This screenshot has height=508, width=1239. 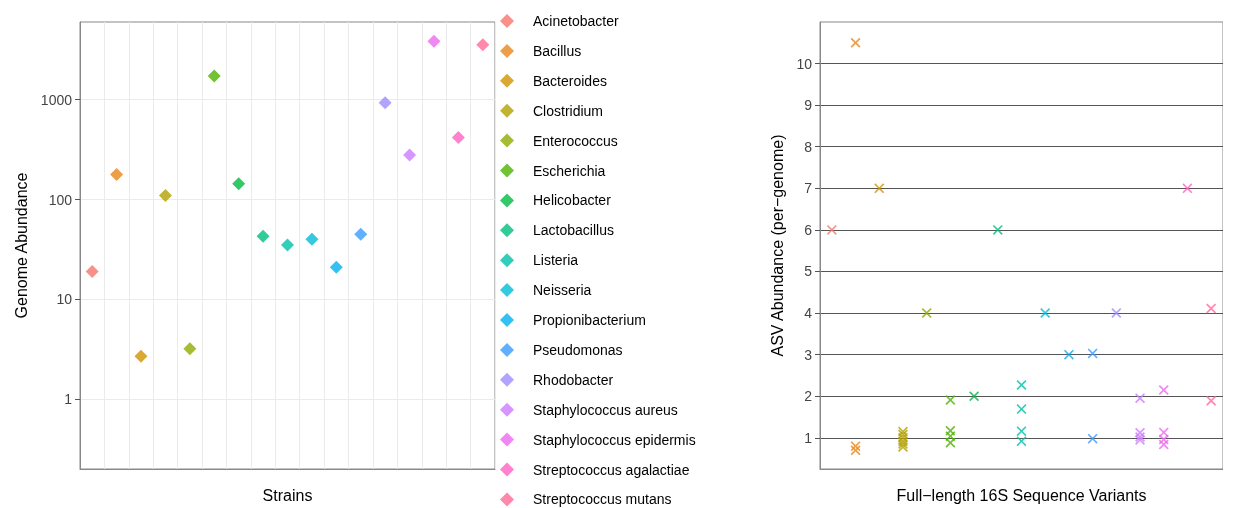 What do you see at coordinates (22, 245) in the screenshot?
I see `y-axis-title: Genome Abundance` at bounding box center [22, 245].